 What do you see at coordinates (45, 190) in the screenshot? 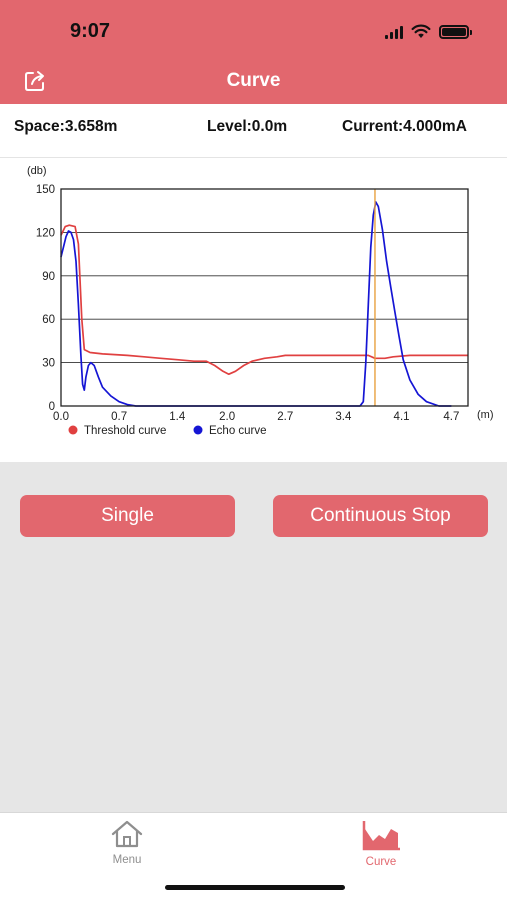
I see `y-tick-label: 150` at bounding box center [45, 190].